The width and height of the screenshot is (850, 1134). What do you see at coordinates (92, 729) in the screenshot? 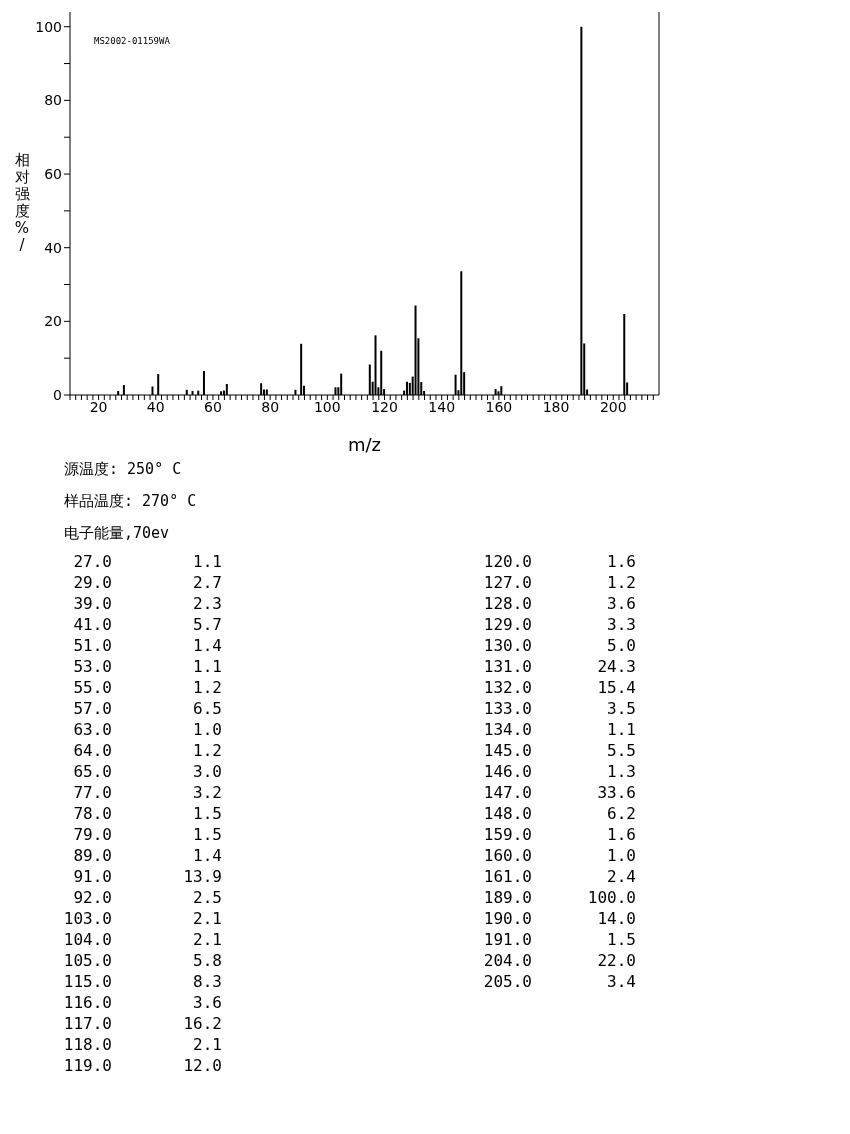
I see `text: 63.0` at bounding box center [92, 729].